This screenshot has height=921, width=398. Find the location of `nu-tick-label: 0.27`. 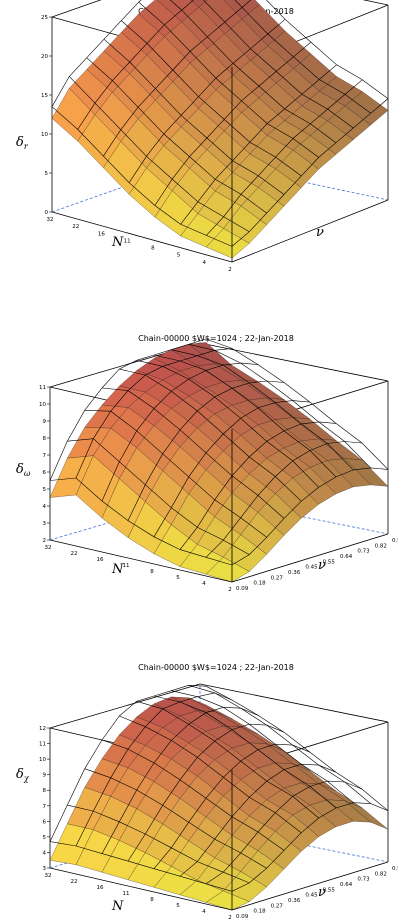

nu-tick-label: 0.27 is located at coordinates (277, 578).